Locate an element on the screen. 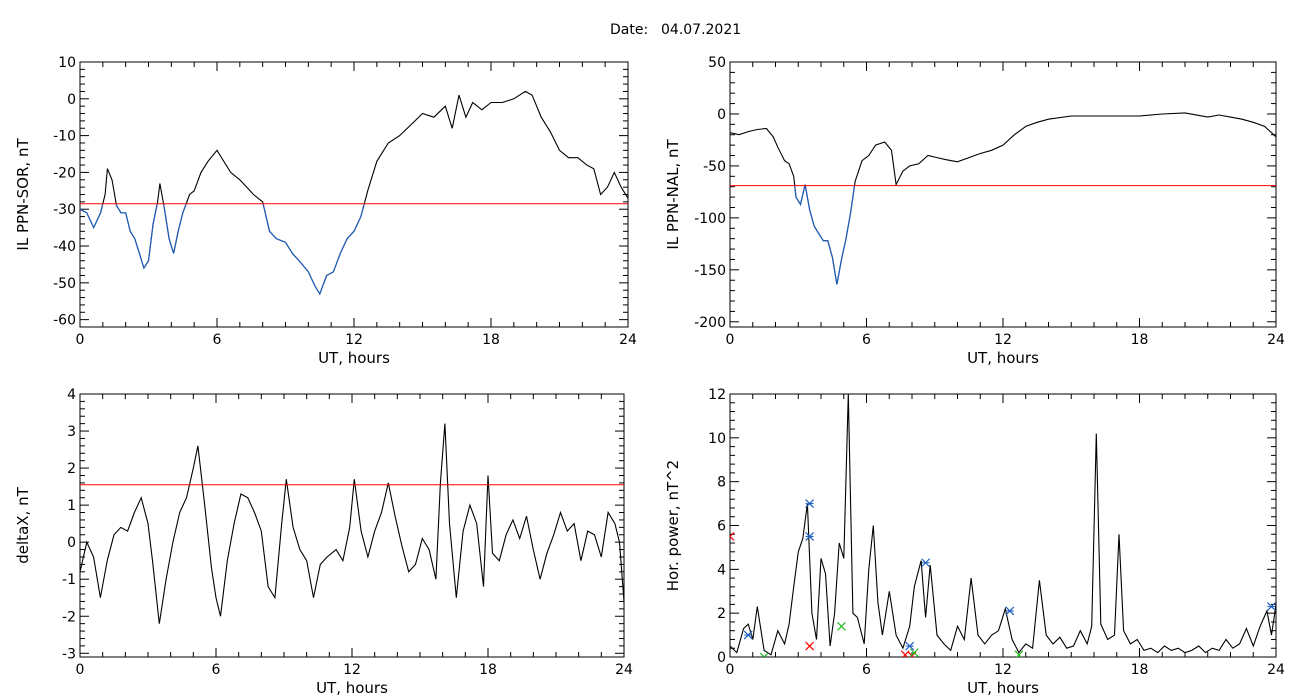  date-value: 04.07.2021 is located at coordinates (701, 30).